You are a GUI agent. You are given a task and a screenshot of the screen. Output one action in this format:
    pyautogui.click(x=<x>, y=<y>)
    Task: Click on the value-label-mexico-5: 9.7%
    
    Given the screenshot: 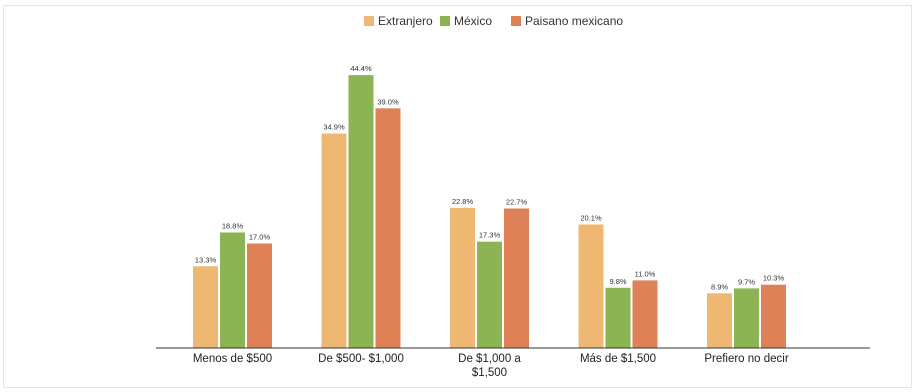 What is the action you would take?
    pyautogui.click(x=746, y=281)
    